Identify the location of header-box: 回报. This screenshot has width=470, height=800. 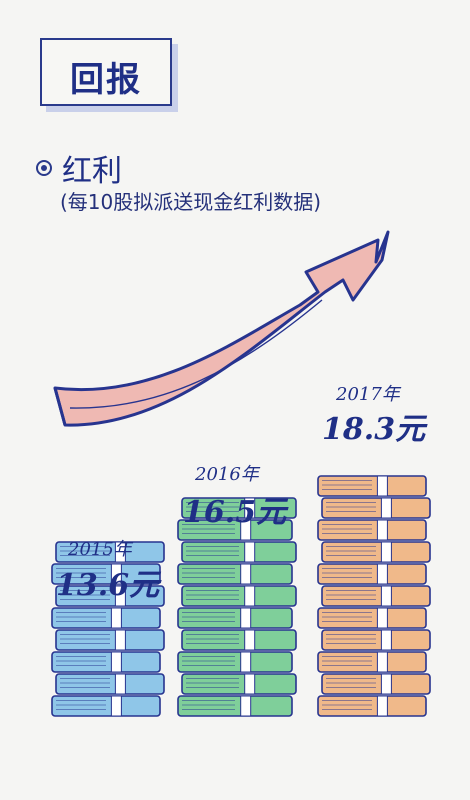
(106, 72).